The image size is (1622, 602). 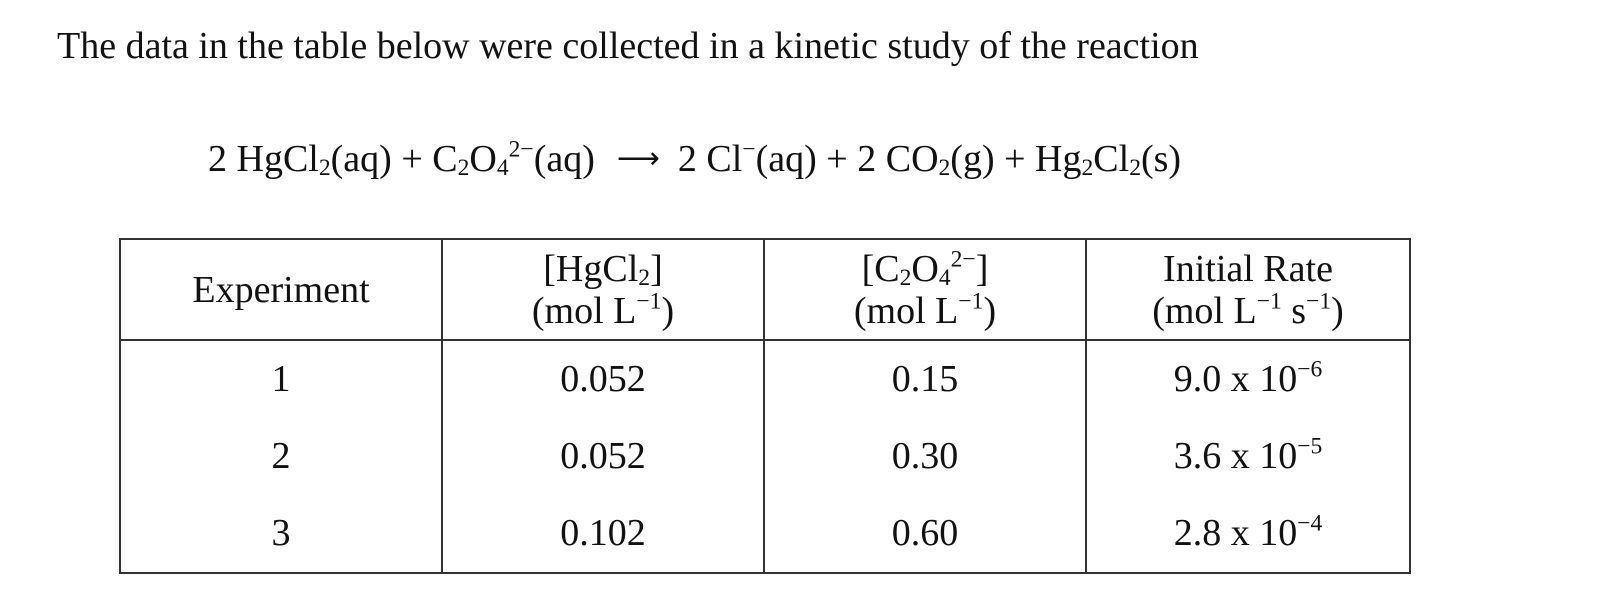 What do you see at coordinates (926, 160) in the screenshot?
I see `product-co2: 2 CO2(g)` at bounding box center [926, 160].